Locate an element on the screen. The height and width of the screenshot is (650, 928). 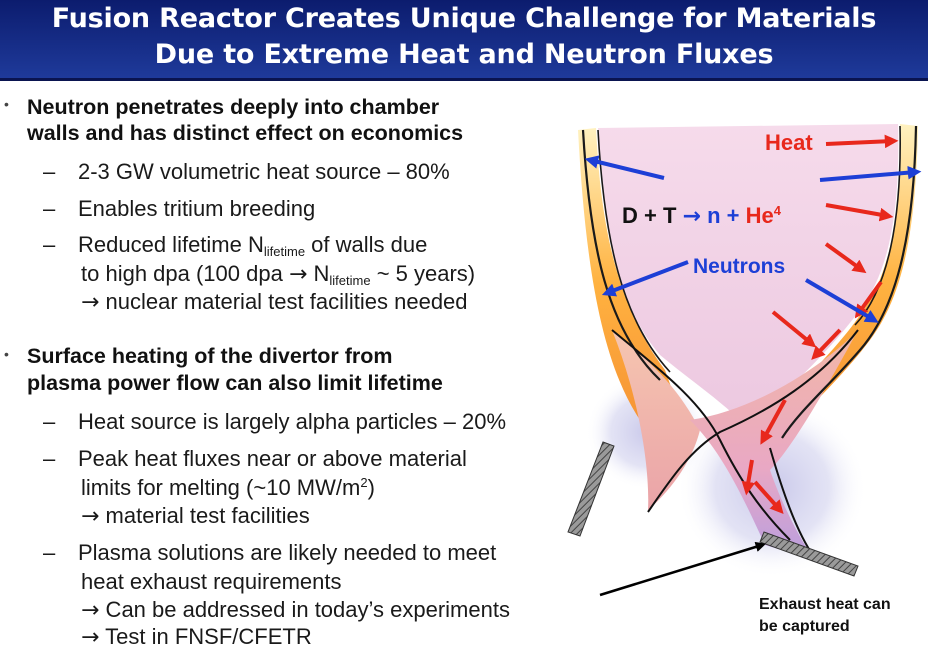
sub-item-2-2-line-3: → material test facilities is located at coordinates (195, 516).